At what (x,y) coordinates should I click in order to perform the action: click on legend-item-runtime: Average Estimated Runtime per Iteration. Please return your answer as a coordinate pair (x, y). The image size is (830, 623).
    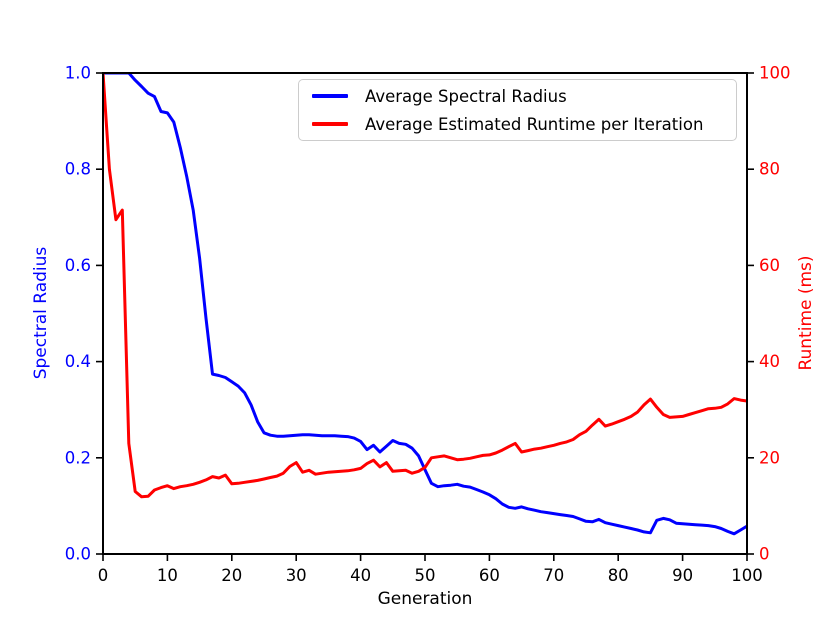
    Looking at the image, I should click on (524, 124).